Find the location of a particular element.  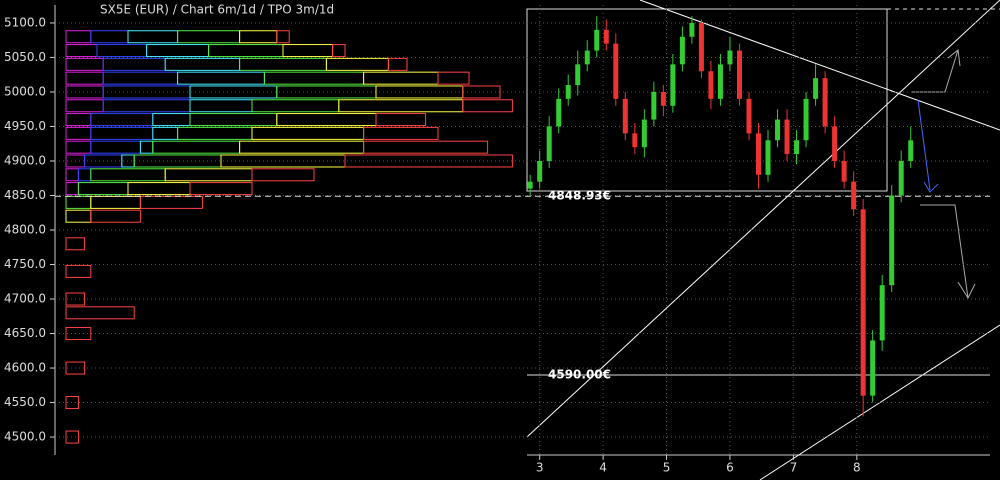

range-box is located at coordinates (707, 100).